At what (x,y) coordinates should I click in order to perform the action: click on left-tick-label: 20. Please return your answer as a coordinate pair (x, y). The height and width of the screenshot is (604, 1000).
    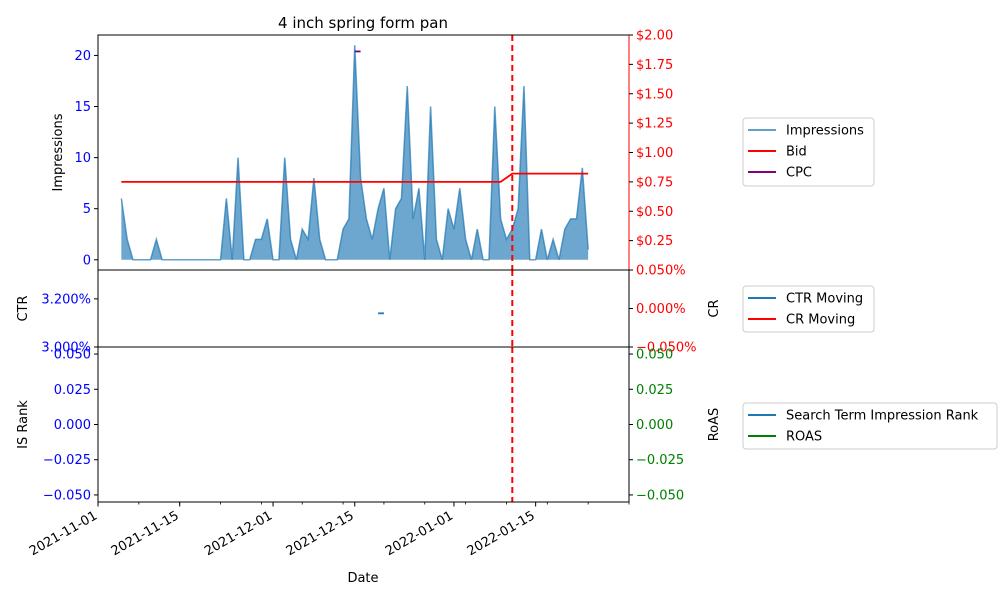
    Looking at the image, I should click on (82, 56).